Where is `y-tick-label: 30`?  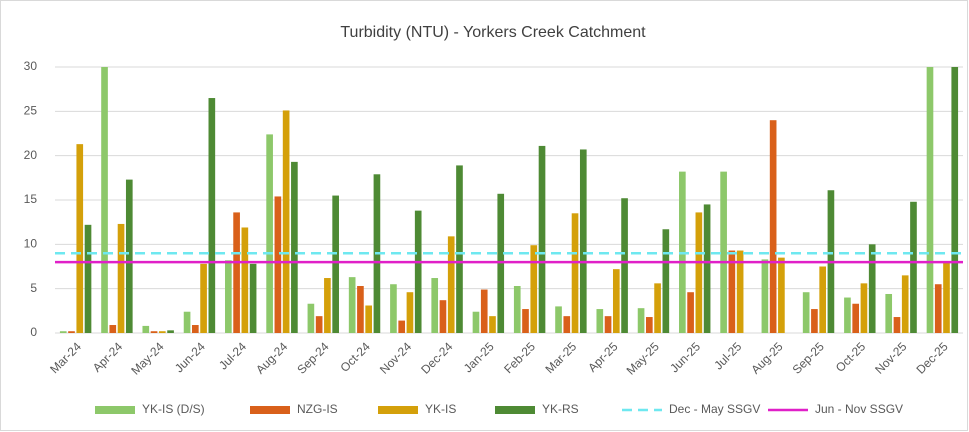
y-tick-label: 30 is located at coordinates (31, 66).